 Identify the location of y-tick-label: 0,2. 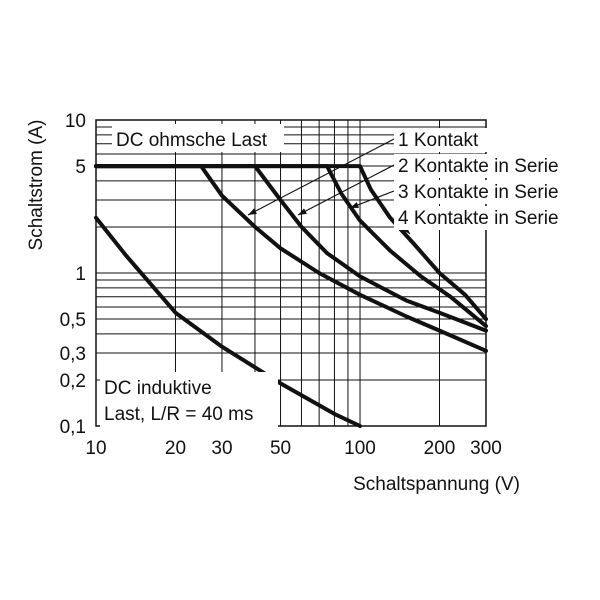
(73, 381).